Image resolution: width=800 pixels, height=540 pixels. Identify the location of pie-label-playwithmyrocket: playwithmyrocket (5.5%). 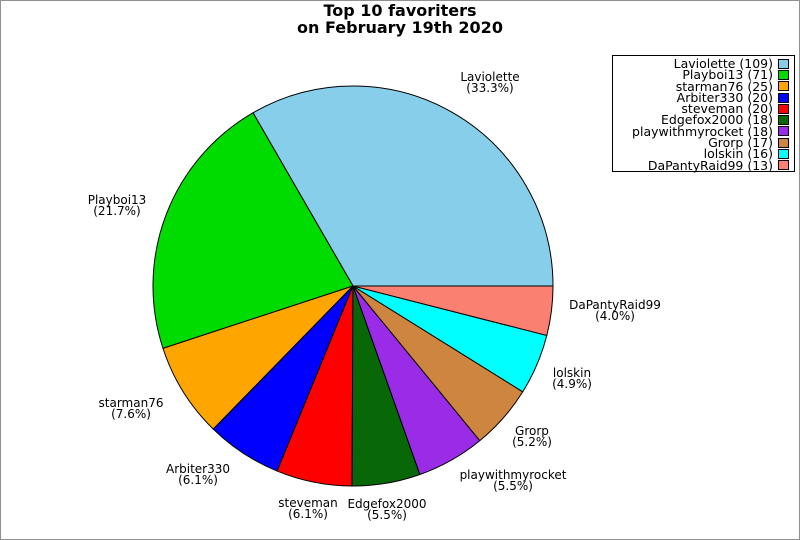
(513, 480).